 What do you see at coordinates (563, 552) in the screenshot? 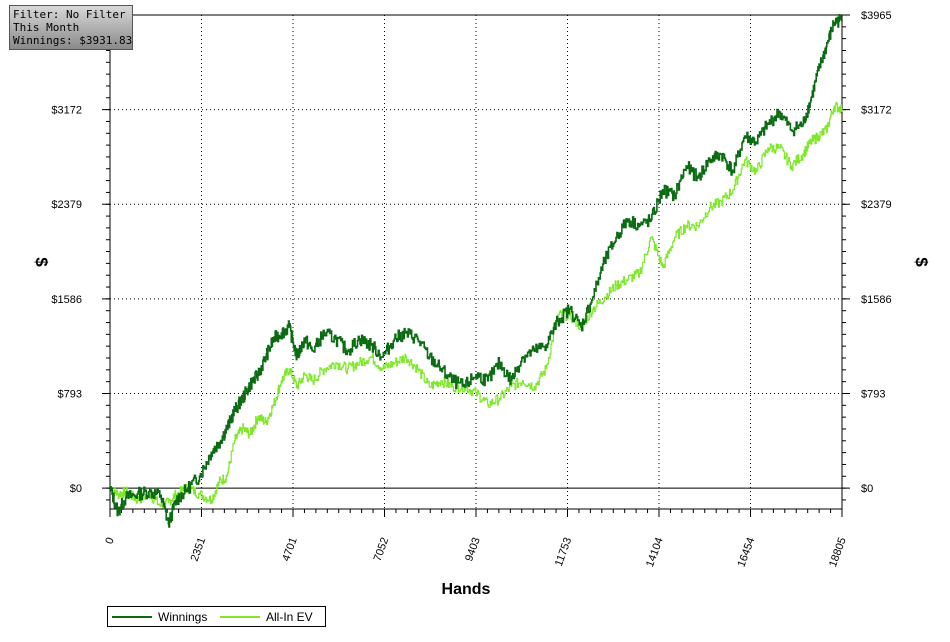
I see `x-tick-label: 11753` at bounding box center [563, 552].